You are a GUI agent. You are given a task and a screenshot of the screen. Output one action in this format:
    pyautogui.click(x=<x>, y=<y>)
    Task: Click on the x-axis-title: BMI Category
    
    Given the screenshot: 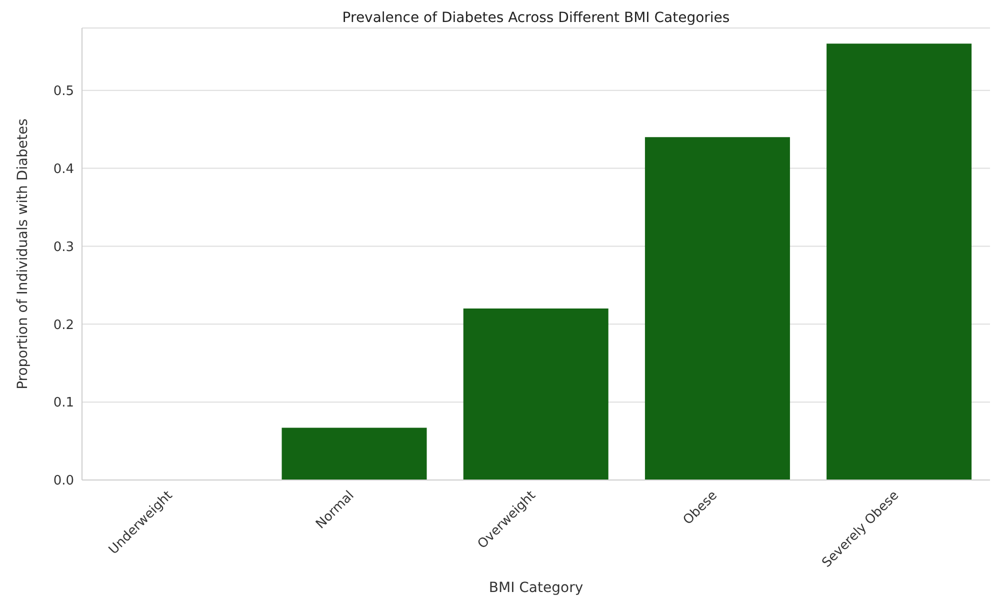 What is the action you would take?
    pyautogui.click(x=536, y=588)
    